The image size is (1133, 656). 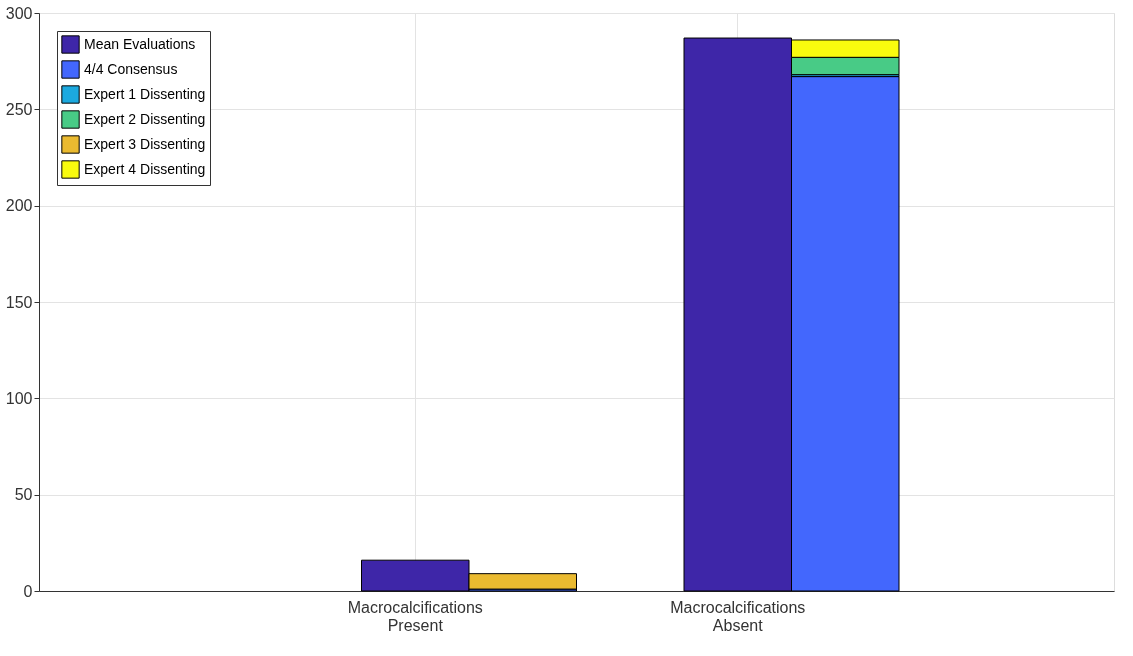 What do you see at coordinates (415, 616) in the screenshot?
I see `x-tick-label: Macrocalcifications Present` at bounding box center [415, 616].